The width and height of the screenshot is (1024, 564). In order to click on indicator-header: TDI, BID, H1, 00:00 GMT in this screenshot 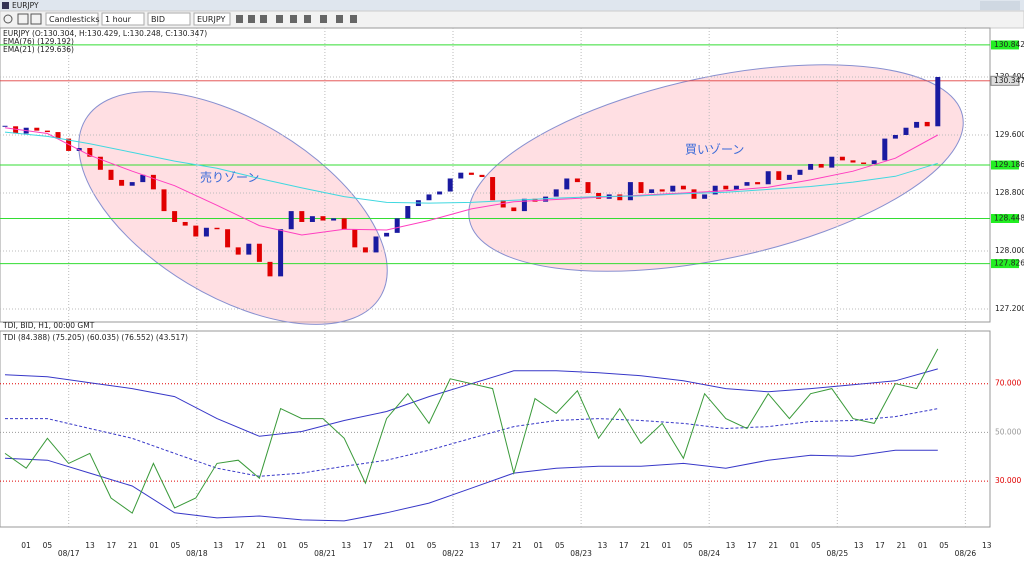, I will do `click(48, 325)`.